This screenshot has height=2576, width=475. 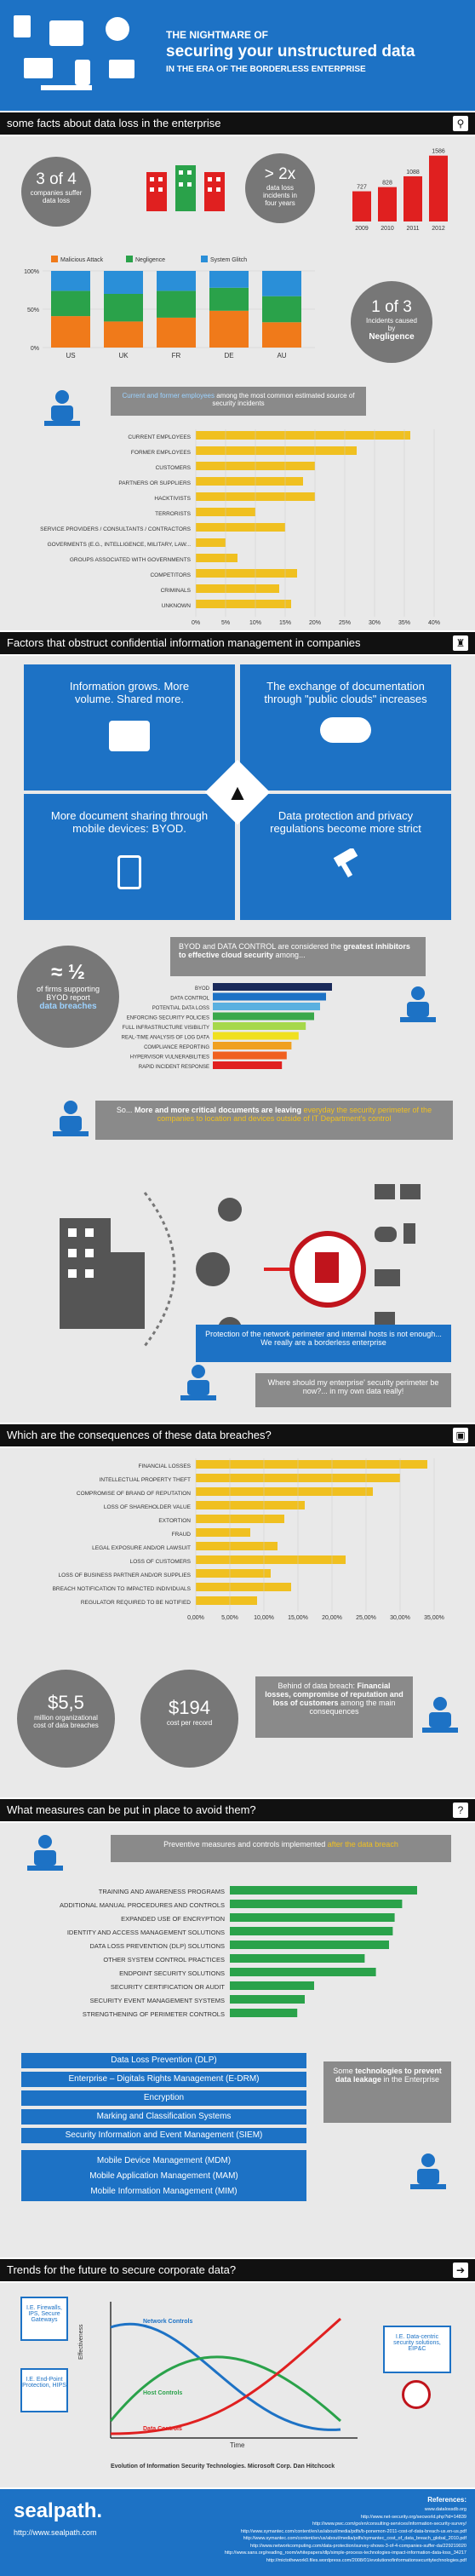 What do you see at coordinates (58, 2510) in the screenshot?
I see `footer-brand: sealpath.` at bounding box center [58, 2510].